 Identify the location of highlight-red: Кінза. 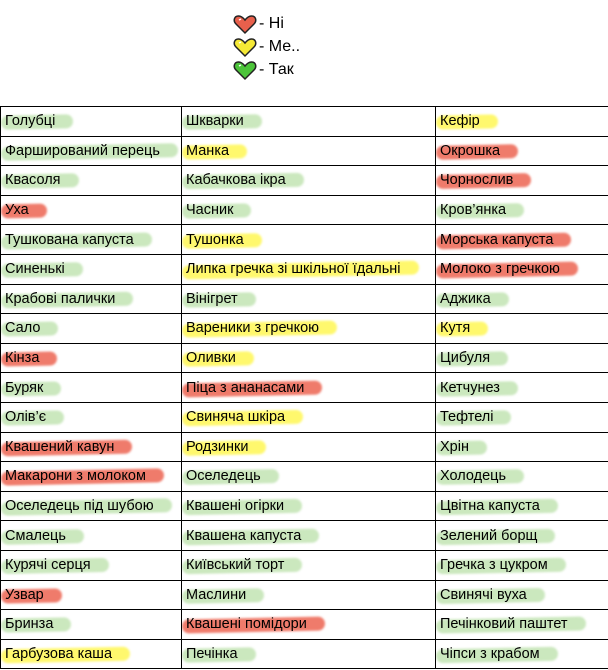
(22, 358).